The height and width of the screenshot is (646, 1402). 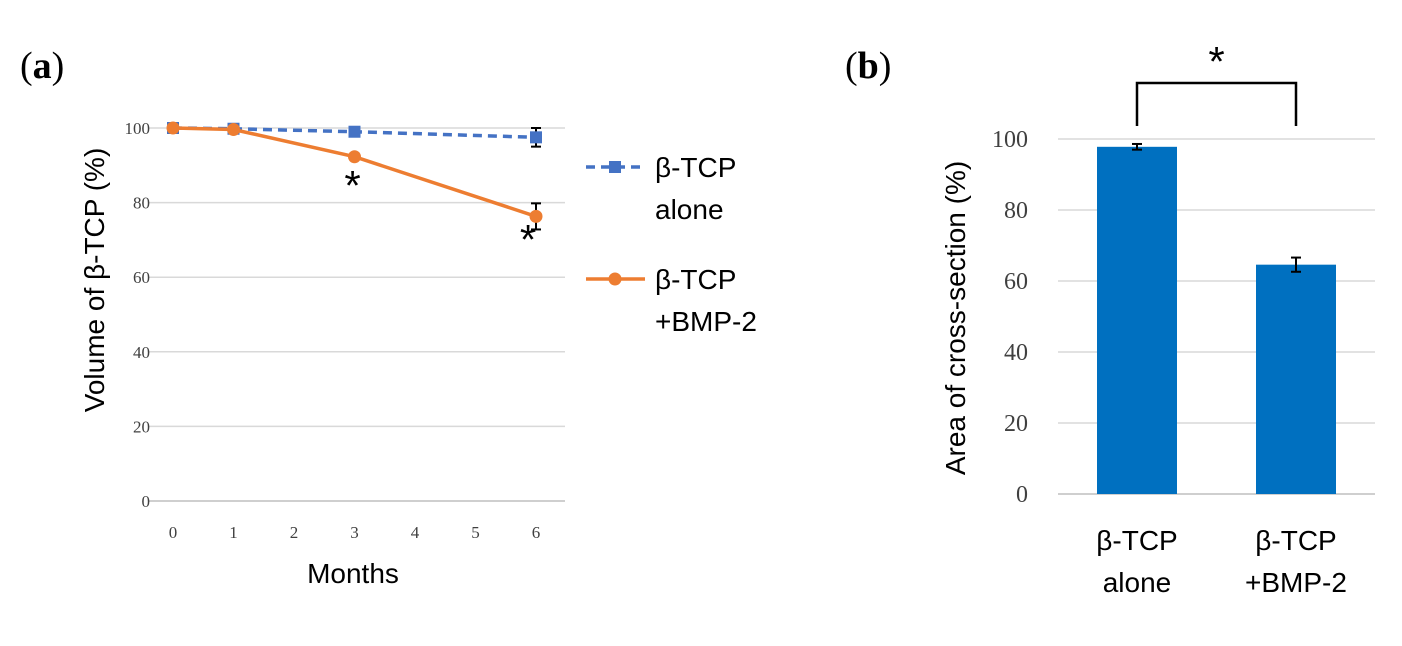 I want to click on panel-label-b: (b), so click(x=868, y=66).